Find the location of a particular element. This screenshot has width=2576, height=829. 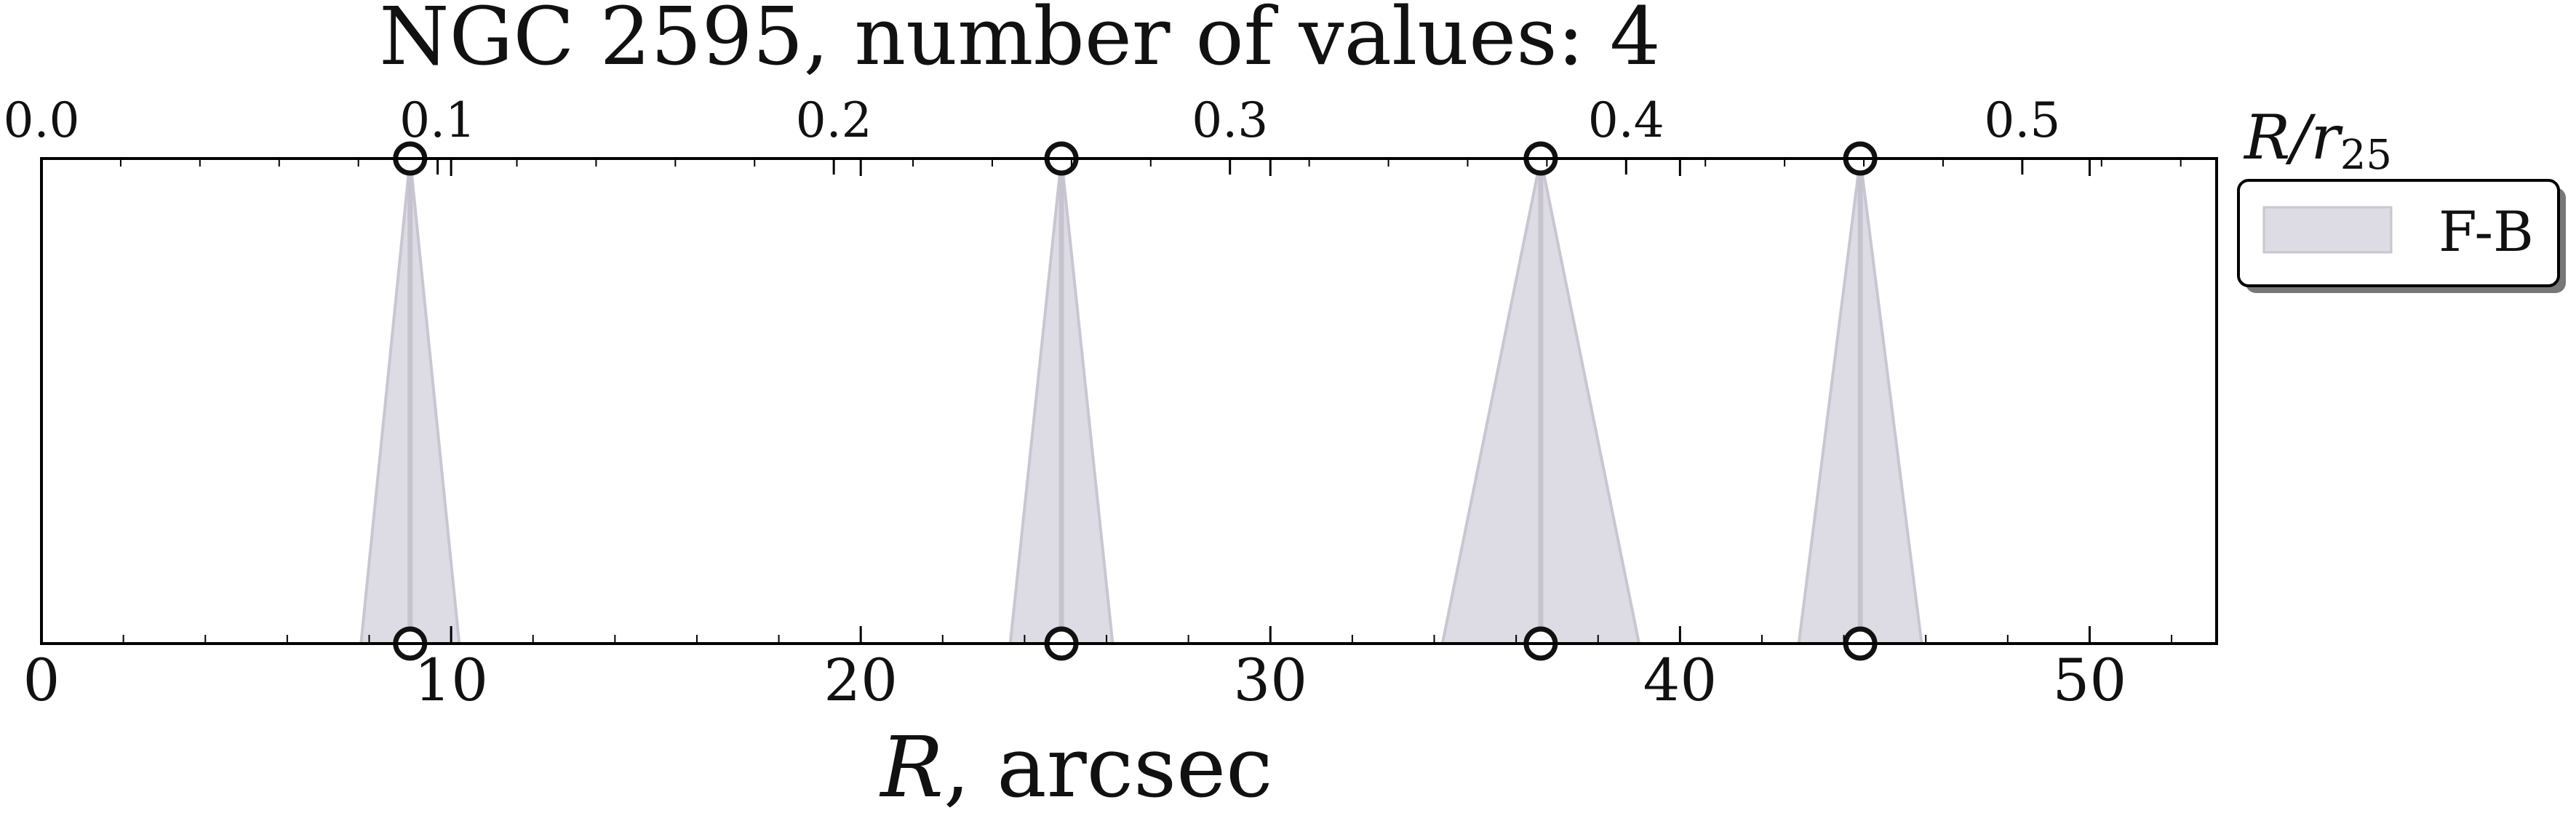

x-tick-label: 10 is located at coordinates (451, 680).